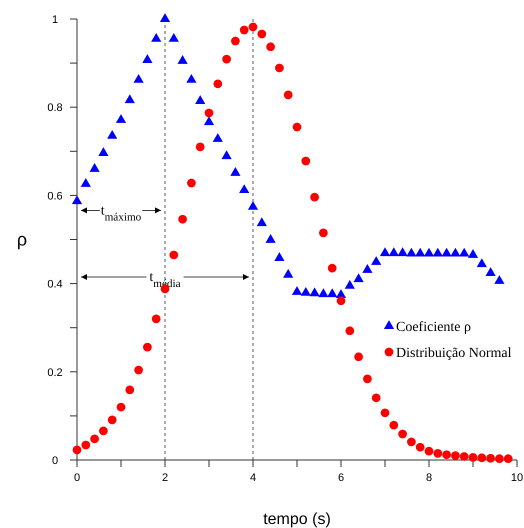 This screenshot has width=524, height=528. I want to click on x-tick-label: 8, so click(429, 478).